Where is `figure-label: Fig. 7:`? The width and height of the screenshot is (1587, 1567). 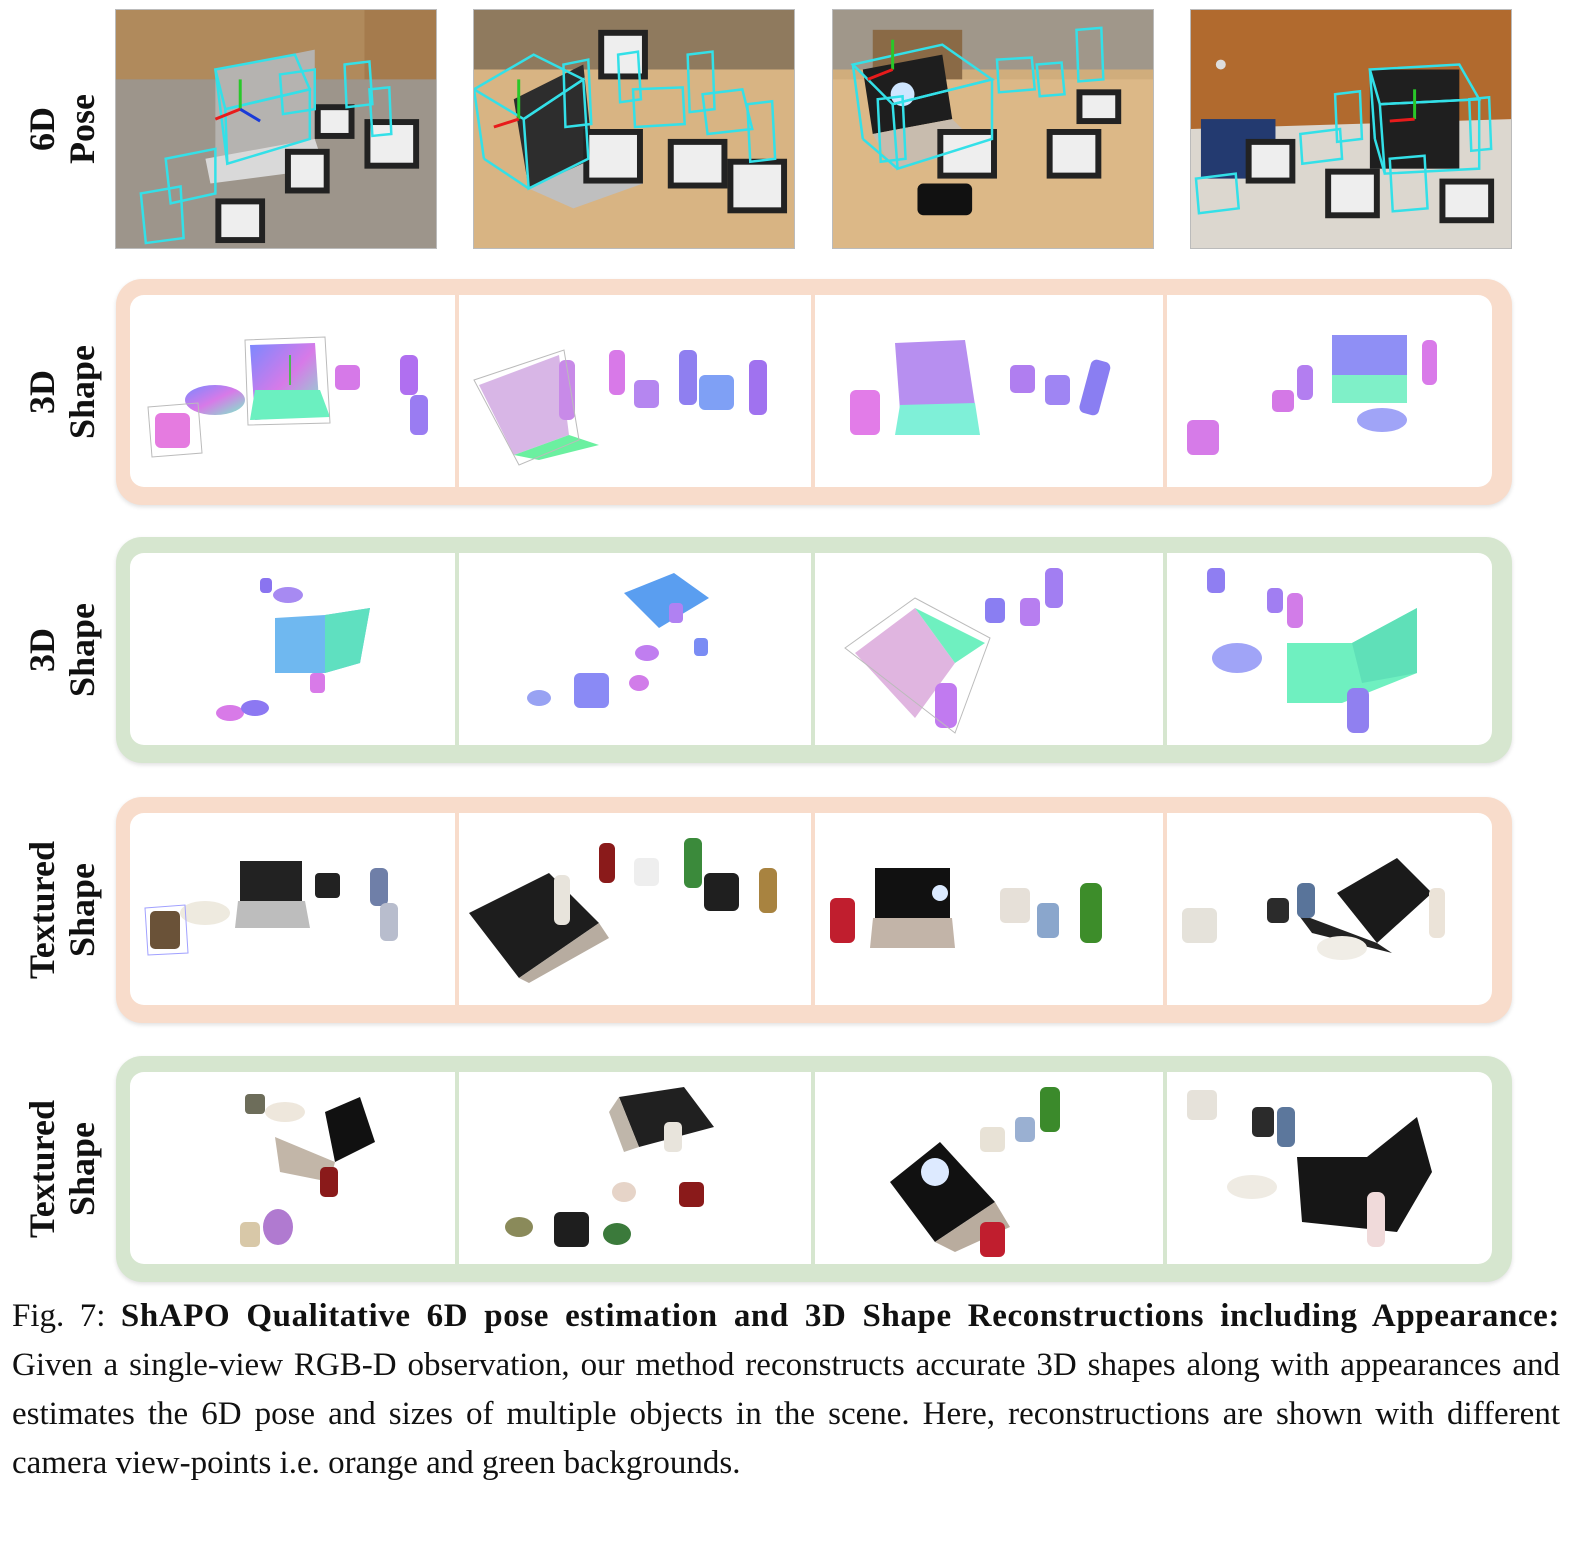
figure-label: Fig. 7: is located at coordinates (59, 1316).